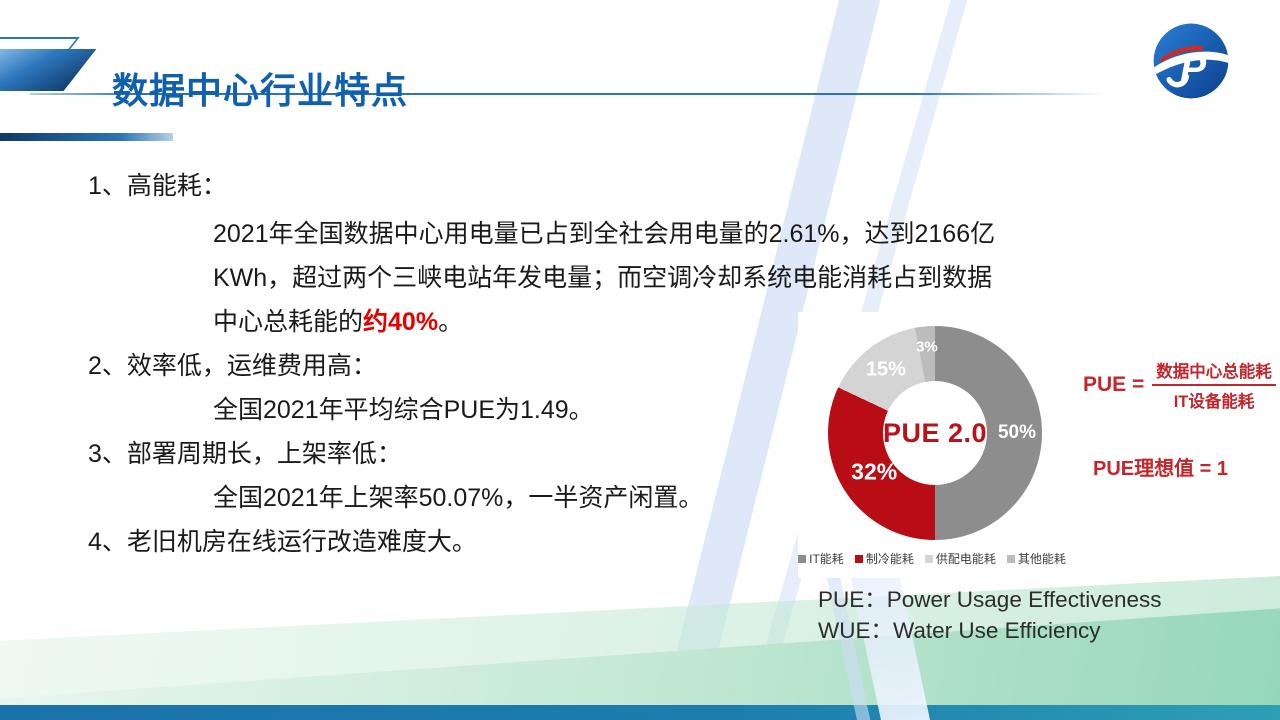  I want to click on chart-legend: IT能耗 制冷能耗 供配电能耗 其他能耗, so click(932, 558).